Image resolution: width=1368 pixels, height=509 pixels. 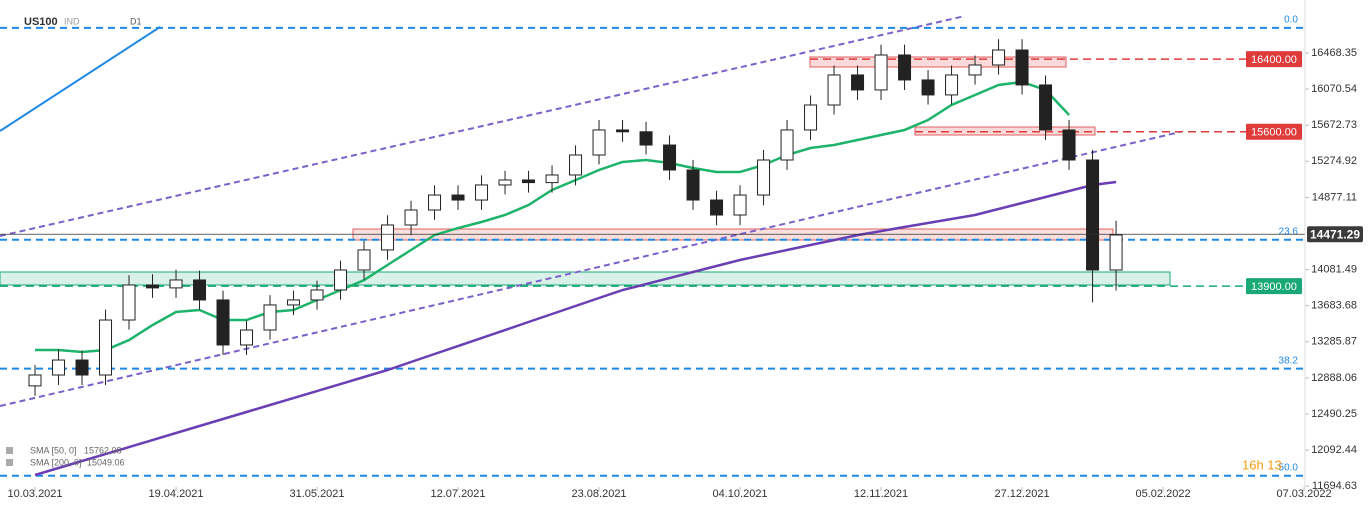 I want to click on x-tick-label: 19.04.2021, so click(x=175, y=494).